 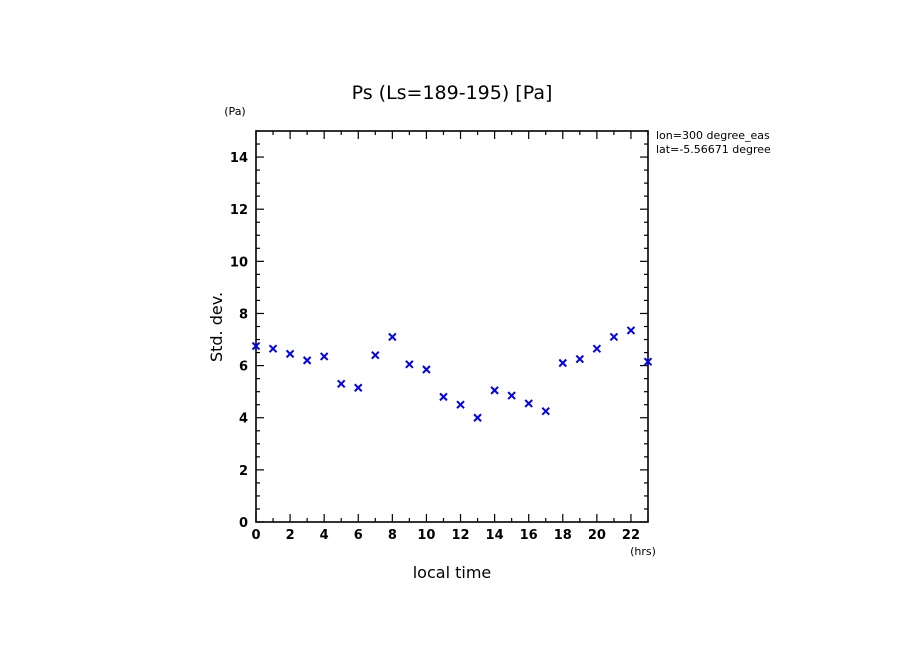 What do you see at coordinates (243, 314) in the screenshot?
I see `y-tick-label: 8` at bounding box center [243, 314].